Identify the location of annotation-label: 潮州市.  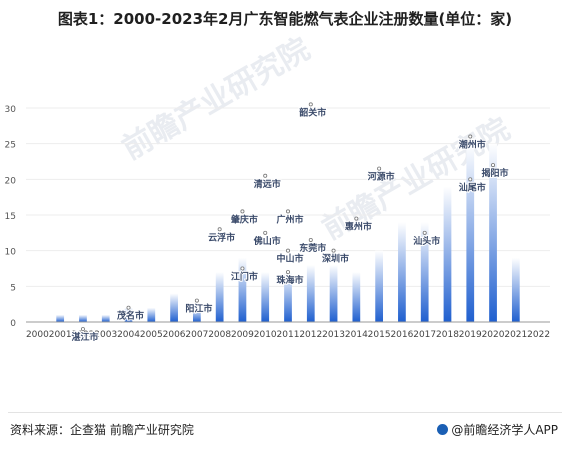
(472, 145).